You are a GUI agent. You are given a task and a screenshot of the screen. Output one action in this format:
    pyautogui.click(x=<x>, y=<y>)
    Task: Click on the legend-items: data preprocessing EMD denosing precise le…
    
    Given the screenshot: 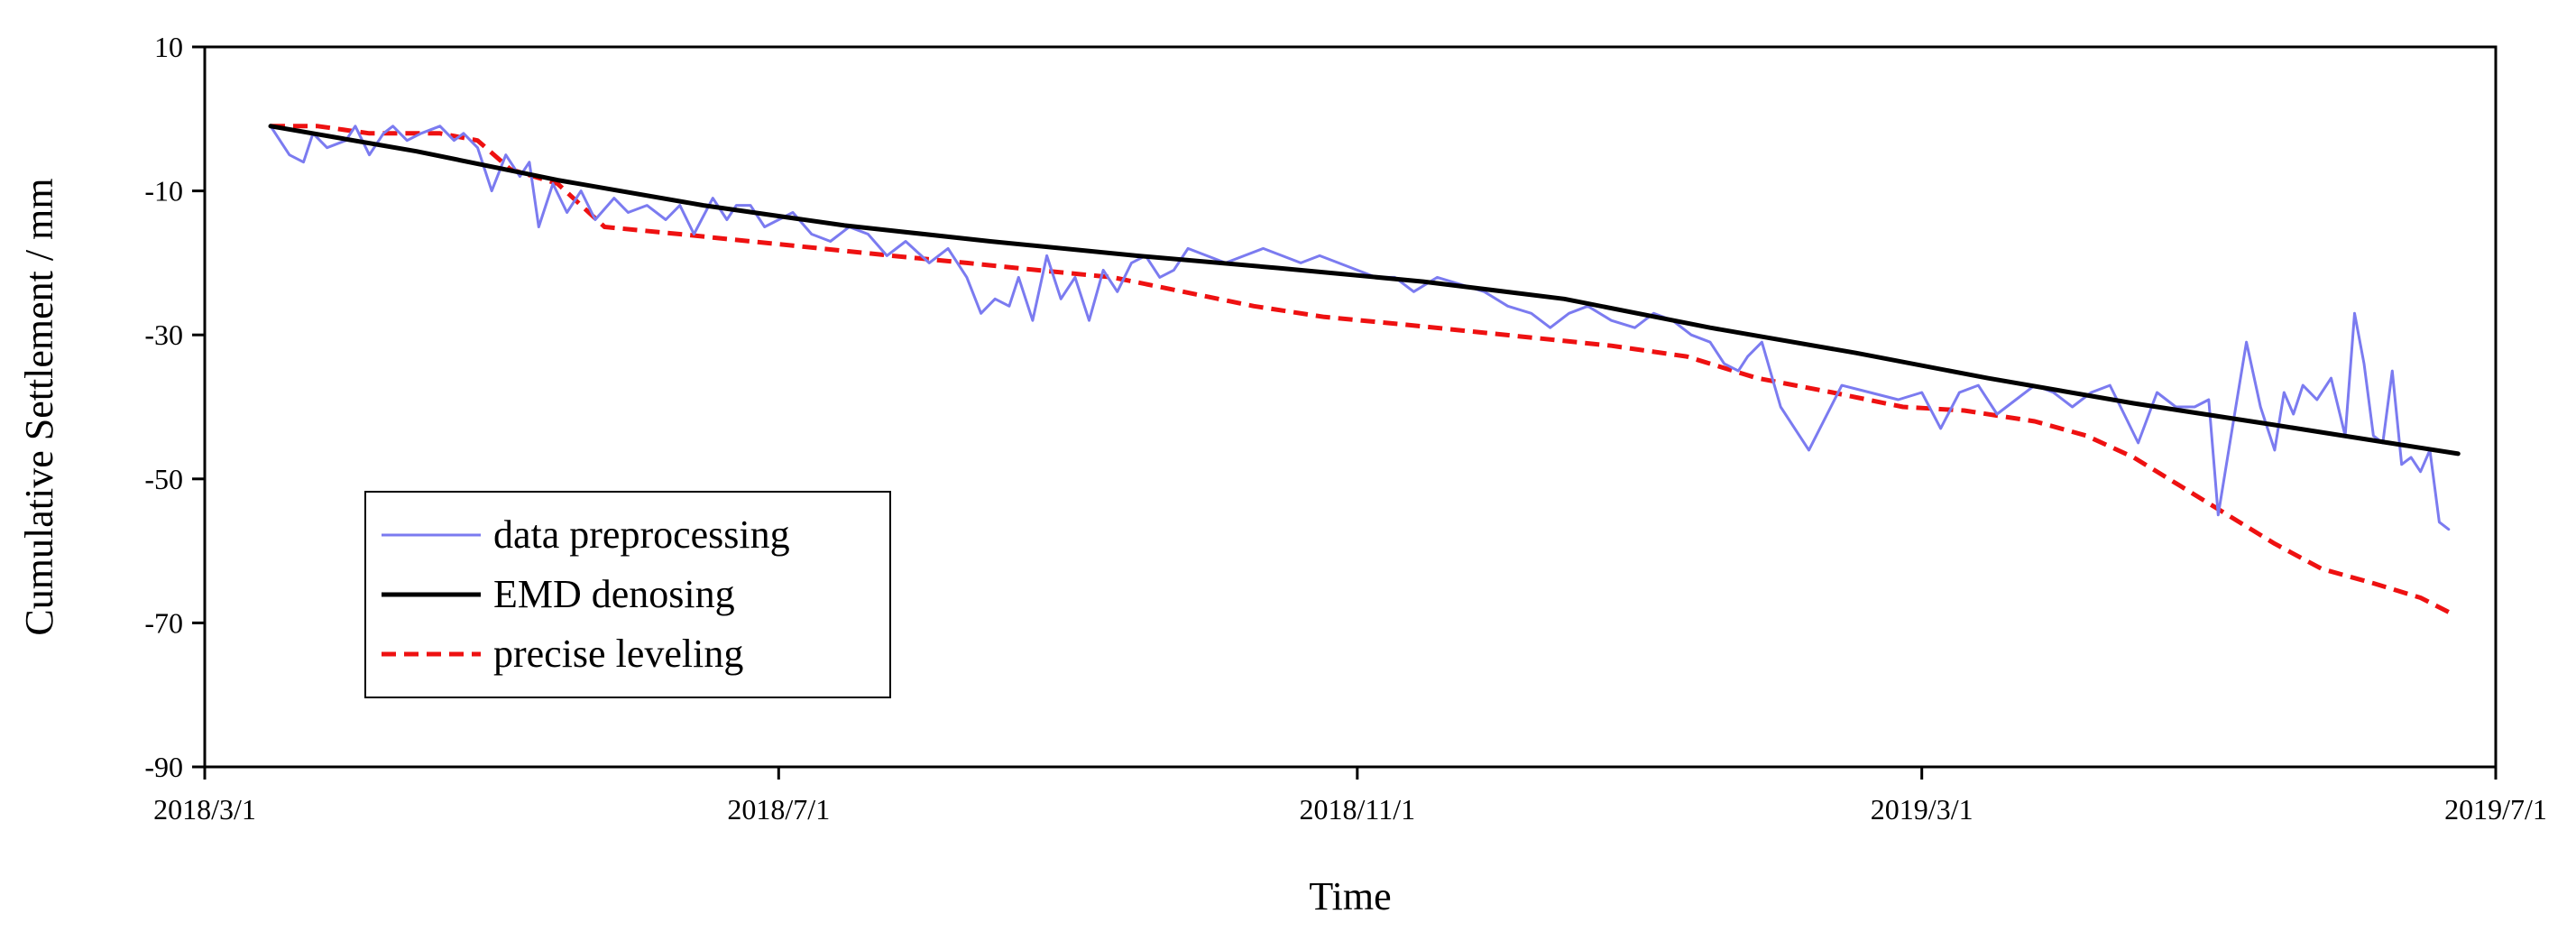 What is the action you would take?
    pyautogui.click(x=586, y=594)
    